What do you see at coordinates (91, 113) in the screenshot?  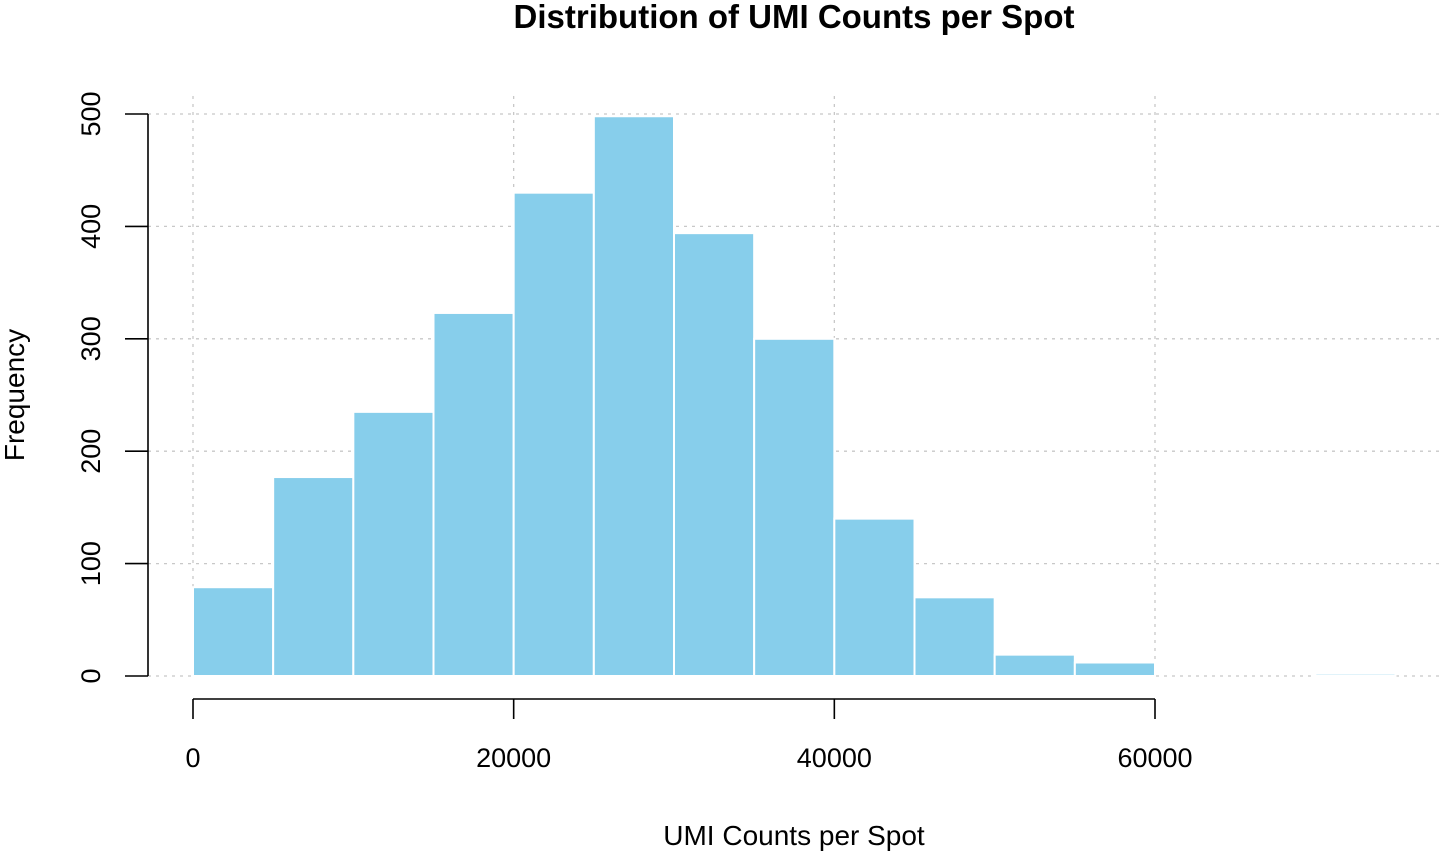 I see `y-tick-label-5: 500` at bounding box center [91, 113].